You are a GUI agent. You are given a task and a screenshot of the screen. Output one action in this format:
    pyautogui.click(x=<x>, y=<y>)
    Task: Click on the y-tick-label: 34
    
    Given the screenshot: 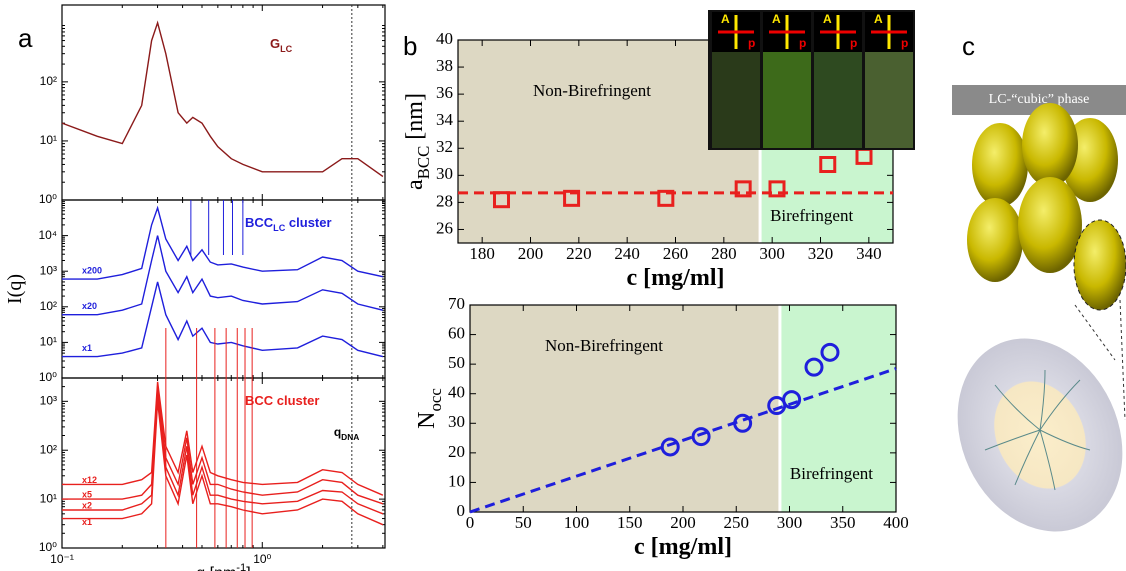 What is the action you would take?
    pyautogui.click(x=445, y=119)
    